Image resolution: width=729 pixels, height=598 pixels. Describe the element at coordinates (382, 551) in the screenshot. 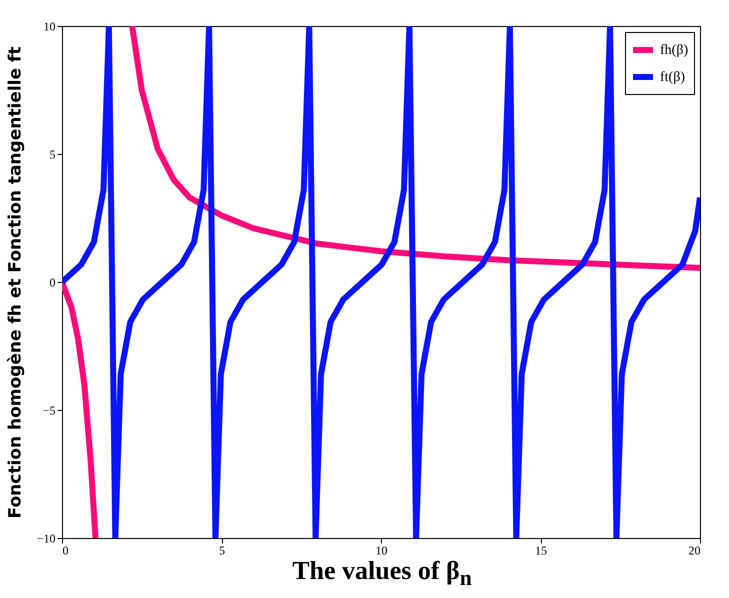

I see `x-tick-label: 10` at that location.